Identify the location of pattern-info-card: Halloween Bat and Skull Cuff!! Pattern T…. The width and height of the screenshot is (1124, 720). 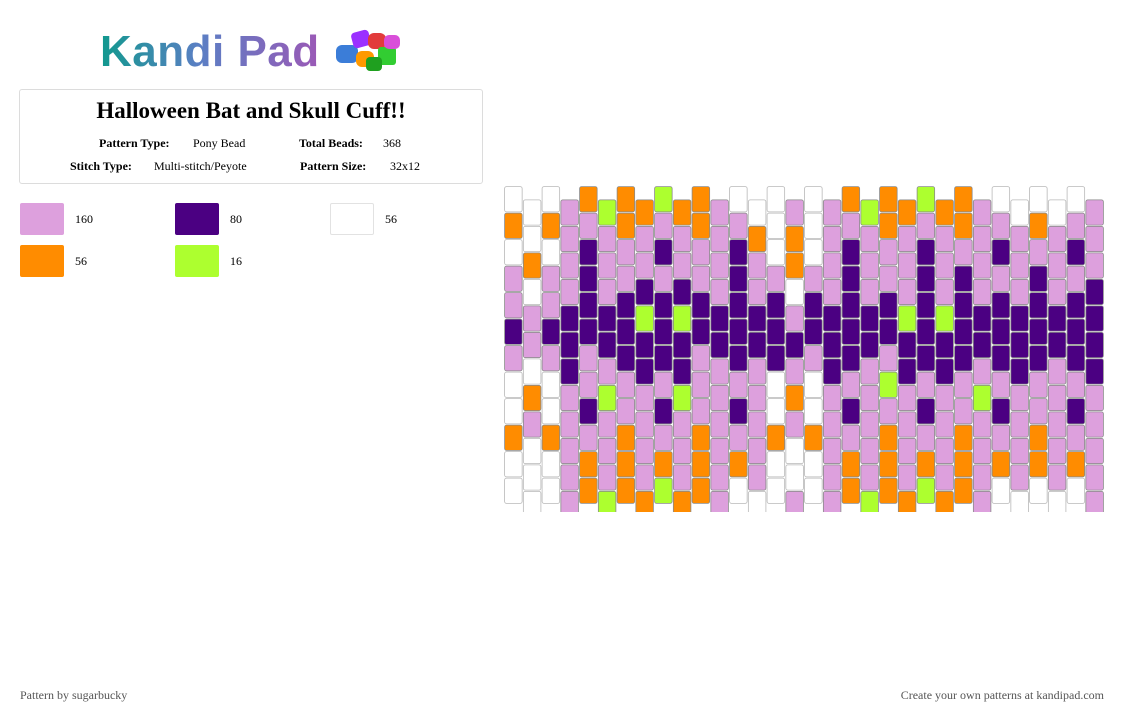
(251, 136).